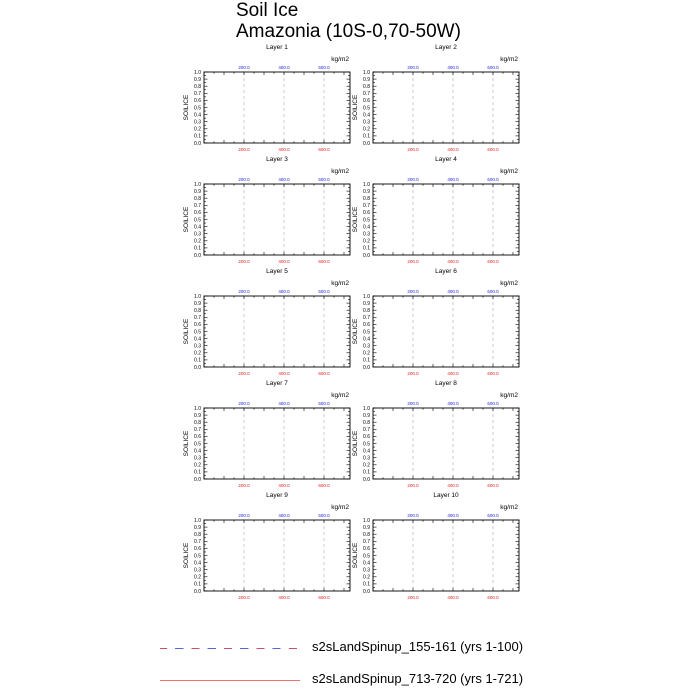 Image resolution: width=700 pixels, height=700 pixels. What do you see at coordinates (446, 159) in the screenshot?
I see `panel-title: Layer 4` at bounding box center [446, 159].